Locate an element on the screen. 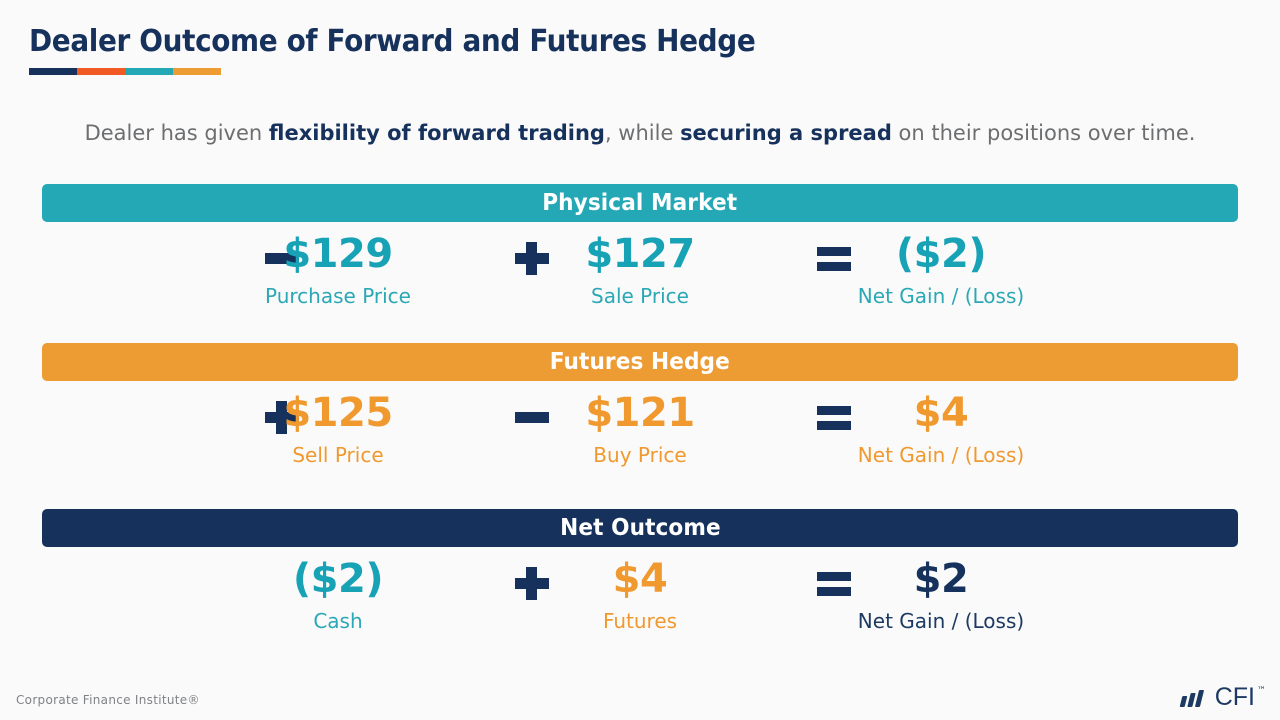 The width and height of the screenshot is (1280, 720). cell-label: Buy Price is located at coordinates (640, 455).